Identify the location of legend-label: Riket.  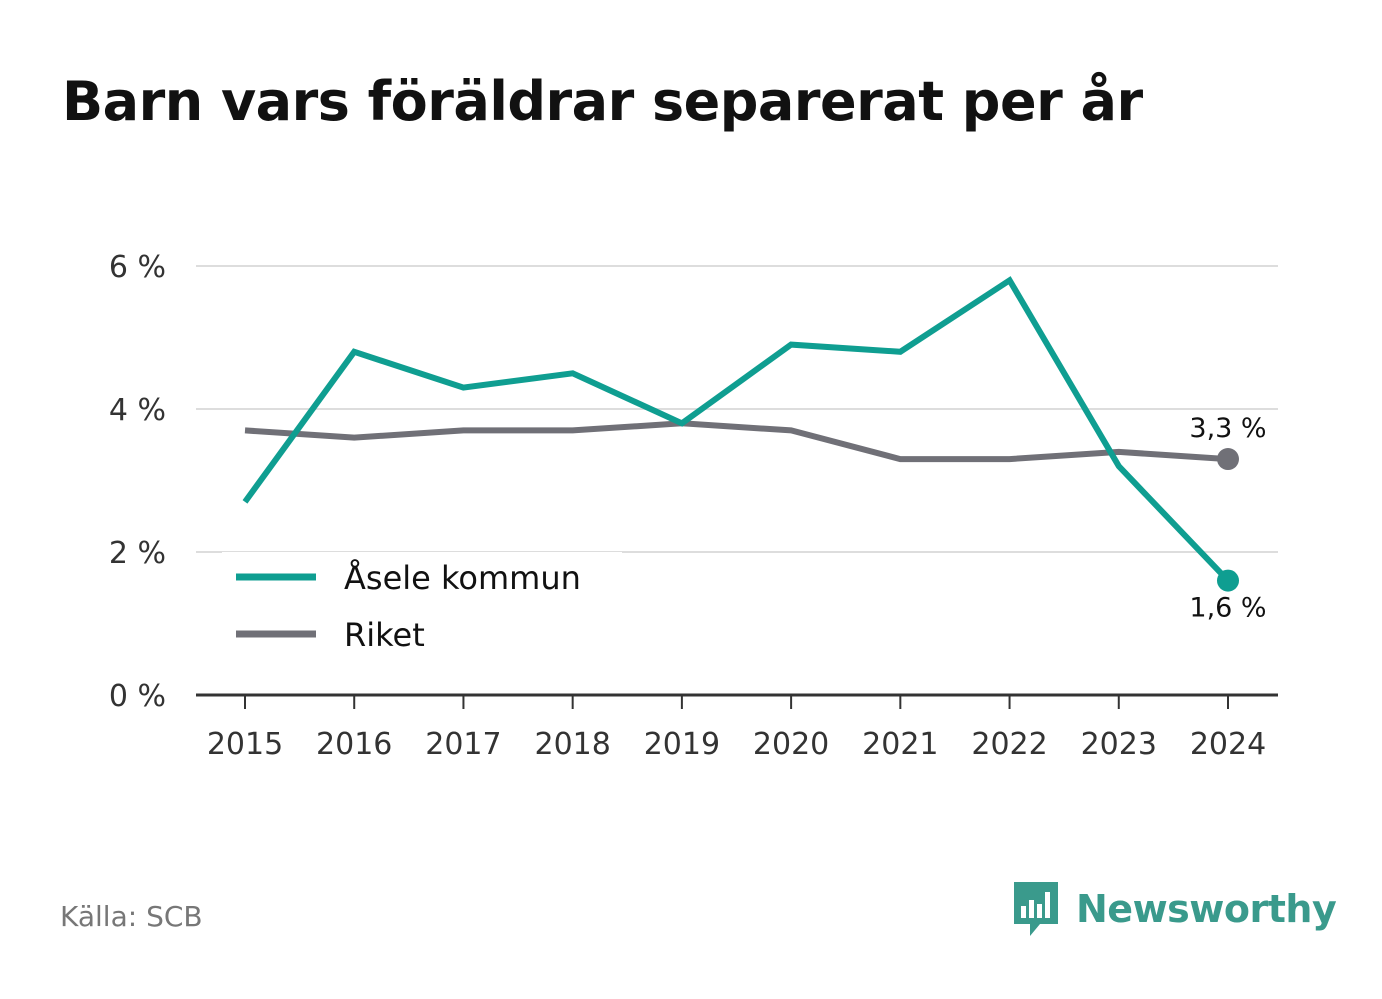
(384, 635).